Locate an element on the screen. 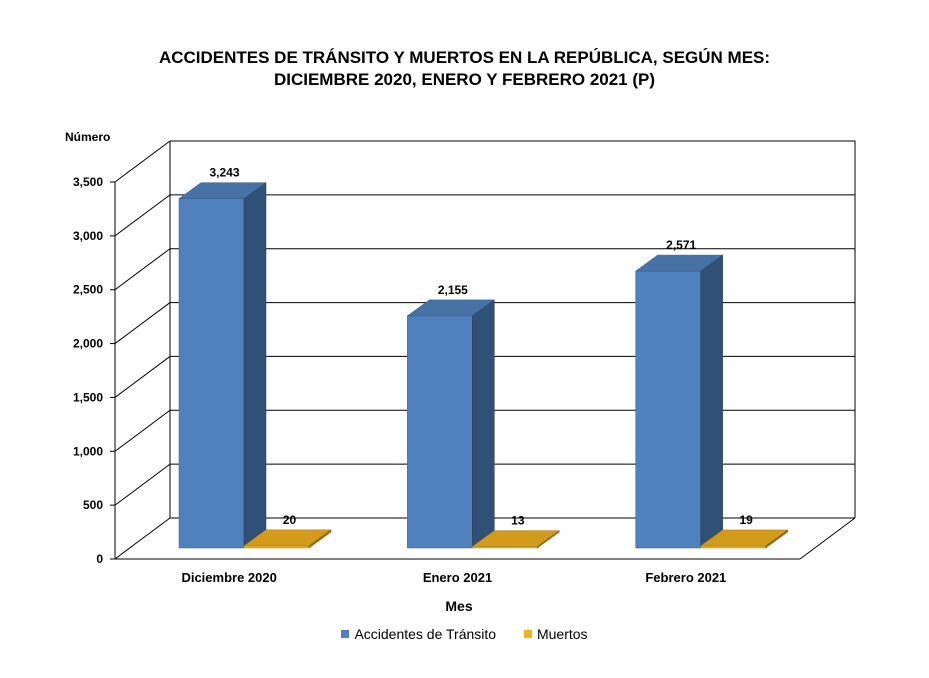  legend-item-muertos: Muertos is located at coordinates (555, 634).